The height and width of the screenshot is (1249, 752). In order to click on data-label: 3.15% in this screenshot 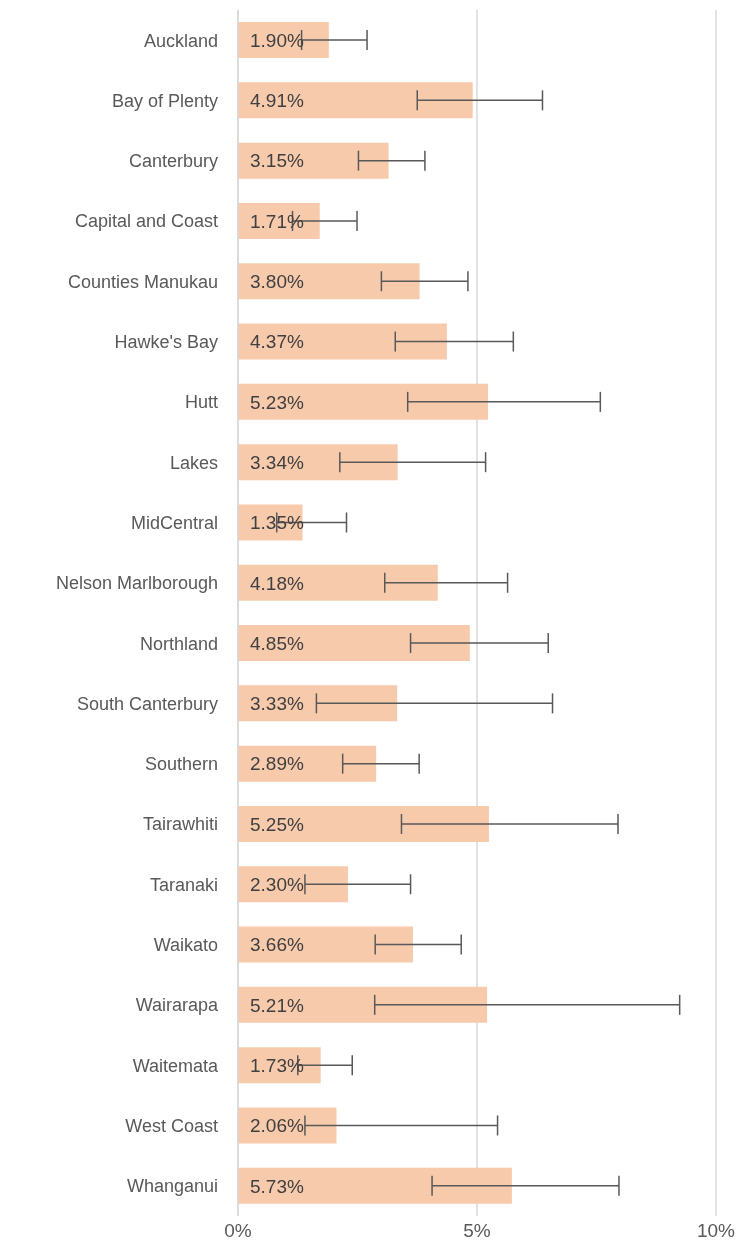, I will do `click(277, 161)`.